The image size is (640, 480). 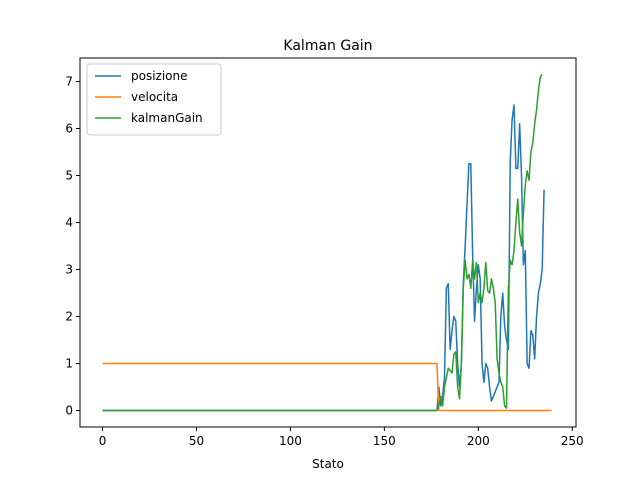 I want to click on x-tick-label: 250, so click(x=572, y=441).